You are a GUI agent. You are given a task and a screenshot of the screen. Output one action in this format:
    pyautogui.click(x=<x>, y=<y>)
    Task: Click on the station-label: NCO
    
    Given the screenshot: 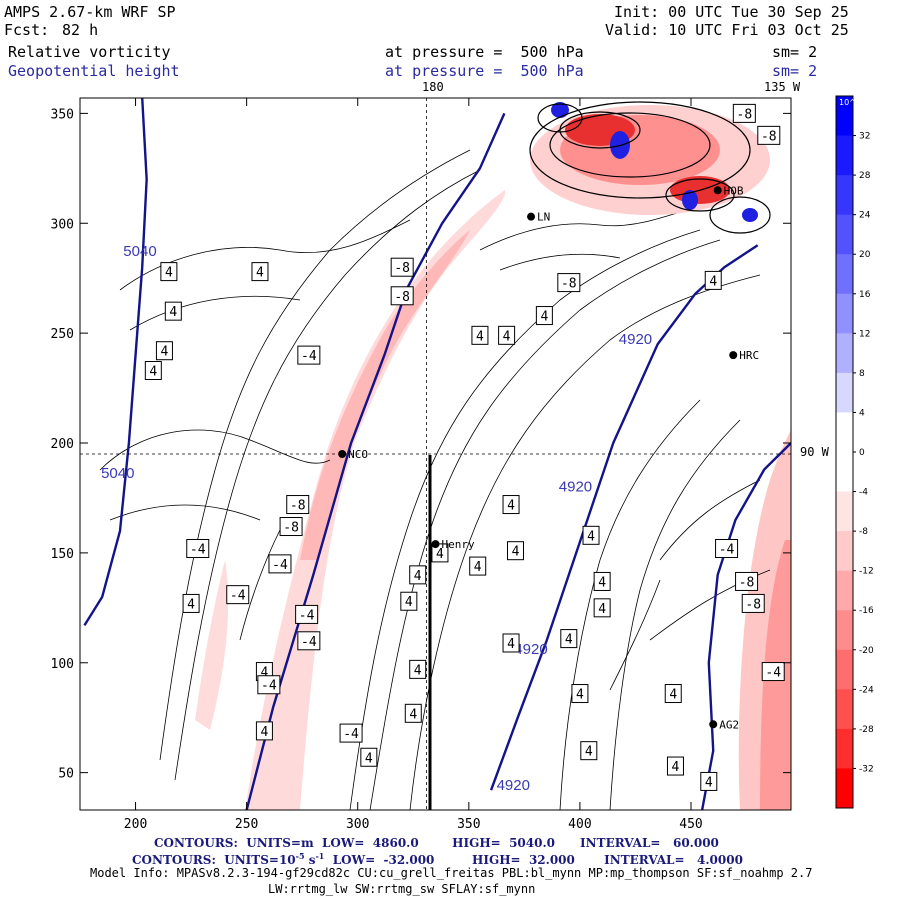 What is the action you would take?
    pyautogui.click(x=358, y=454)
    